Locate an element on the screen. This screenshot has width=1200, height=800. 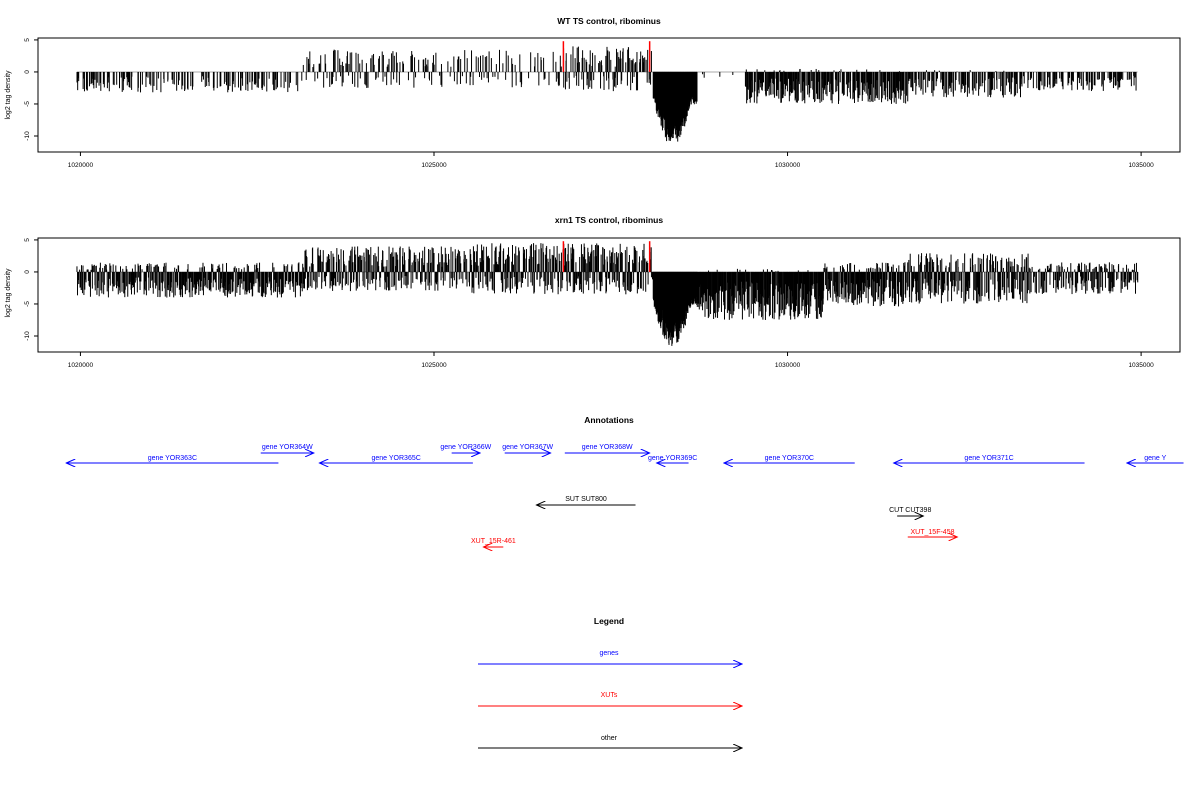
annotation-label: gene YOR363C is located at coordinates (172, 458).